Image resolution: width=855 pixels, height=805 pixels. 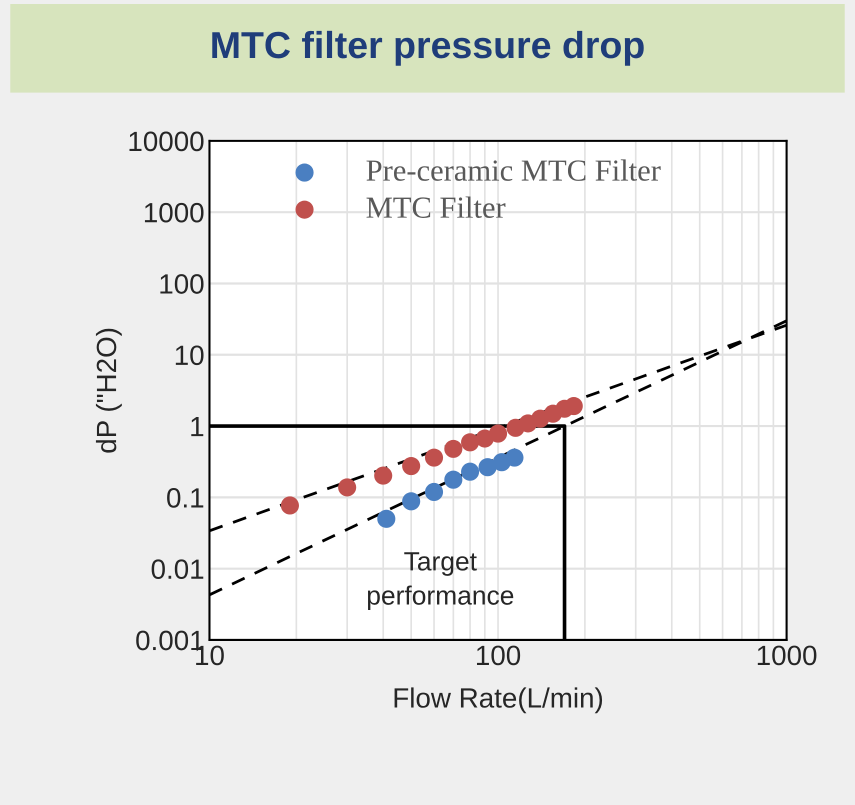 I want to click on y-axis-title: dP ("H2O), so click(x=109, y=390).